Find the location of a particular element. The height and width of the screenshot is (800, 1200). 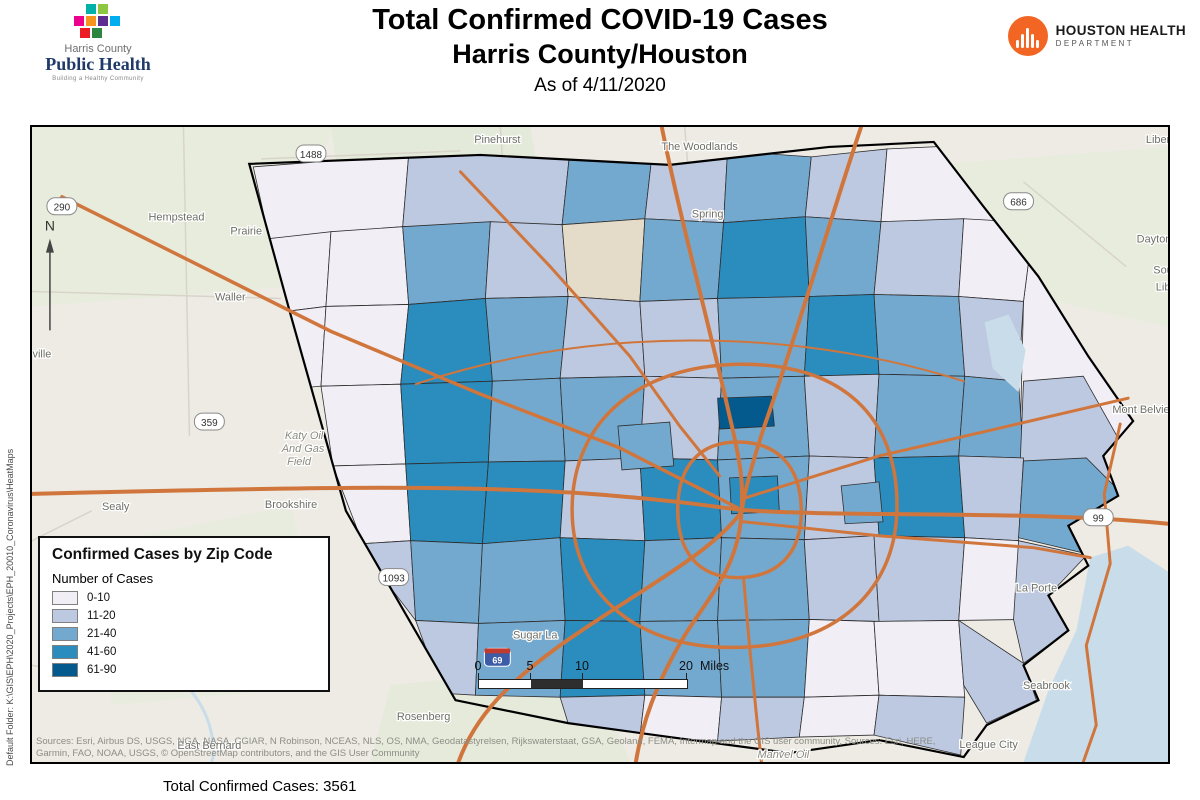

place-label: Sealy is located at coordinates (116, 507).